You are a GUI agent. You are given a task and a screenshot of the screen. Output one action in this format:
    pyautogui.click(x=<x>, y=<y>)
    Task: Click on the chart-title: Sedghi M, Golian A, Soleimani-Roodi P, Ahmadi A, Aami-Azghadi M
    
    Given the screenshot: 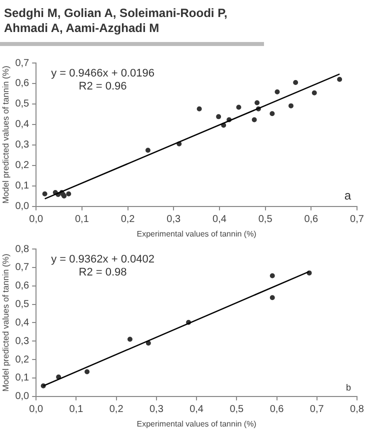 What is the action you would take?
    pyautogui.click(x=132, y=23)
    